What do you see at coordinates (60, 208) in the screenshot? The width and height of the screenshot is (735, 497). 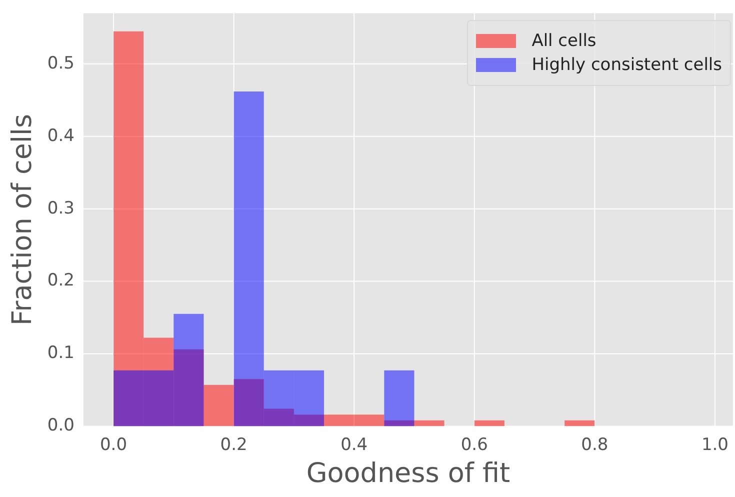 I see `y-tick-label: 0.3` at bounding box center [60, 208].